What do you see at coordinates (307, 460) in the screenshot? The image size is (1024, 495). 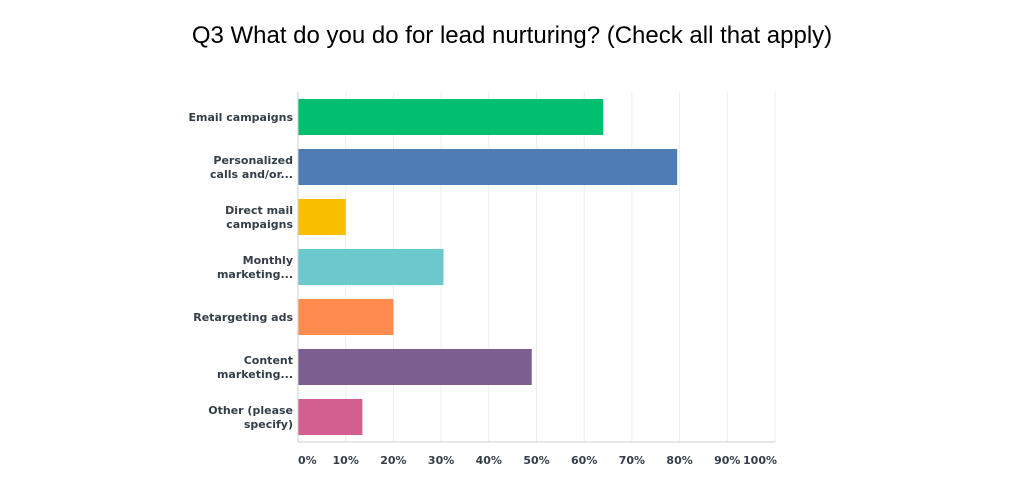 I see `x-tick-label: 0%` at bounding box center [307, 460].